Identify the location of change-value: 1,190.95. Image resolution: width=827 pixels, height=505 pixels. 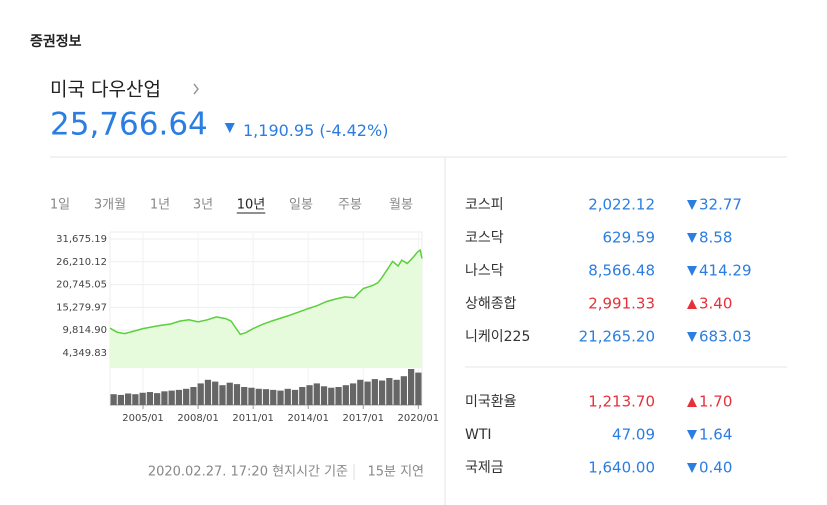
(278, 130).